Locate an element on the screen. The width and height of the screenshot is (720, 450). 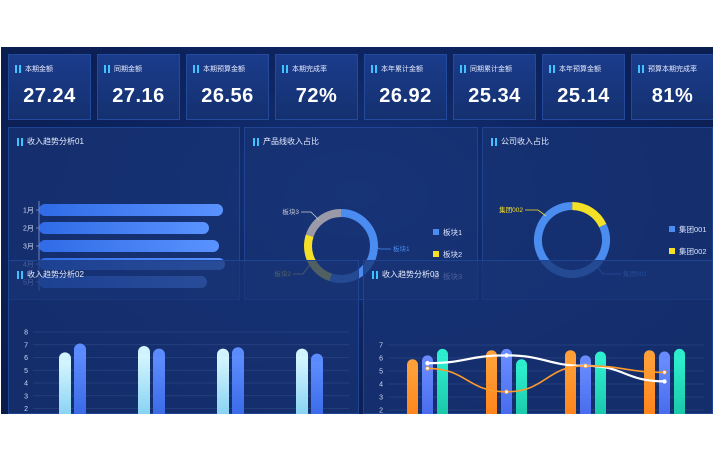
y-tick-label: 1月 is located at coordinates (28, 211).